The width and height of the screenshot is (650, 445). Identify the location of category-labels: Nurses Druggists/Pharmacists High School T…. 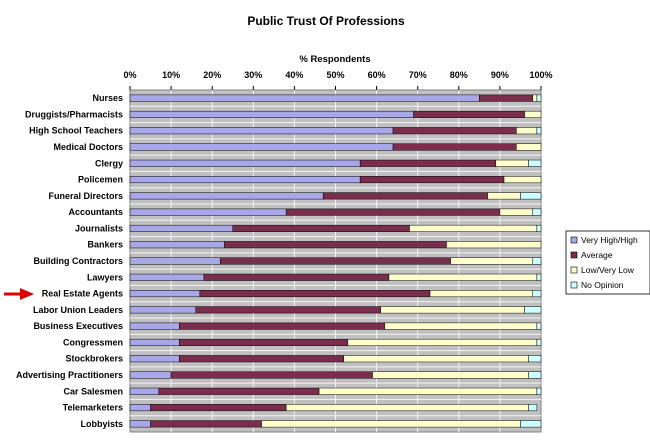
(69, 261).